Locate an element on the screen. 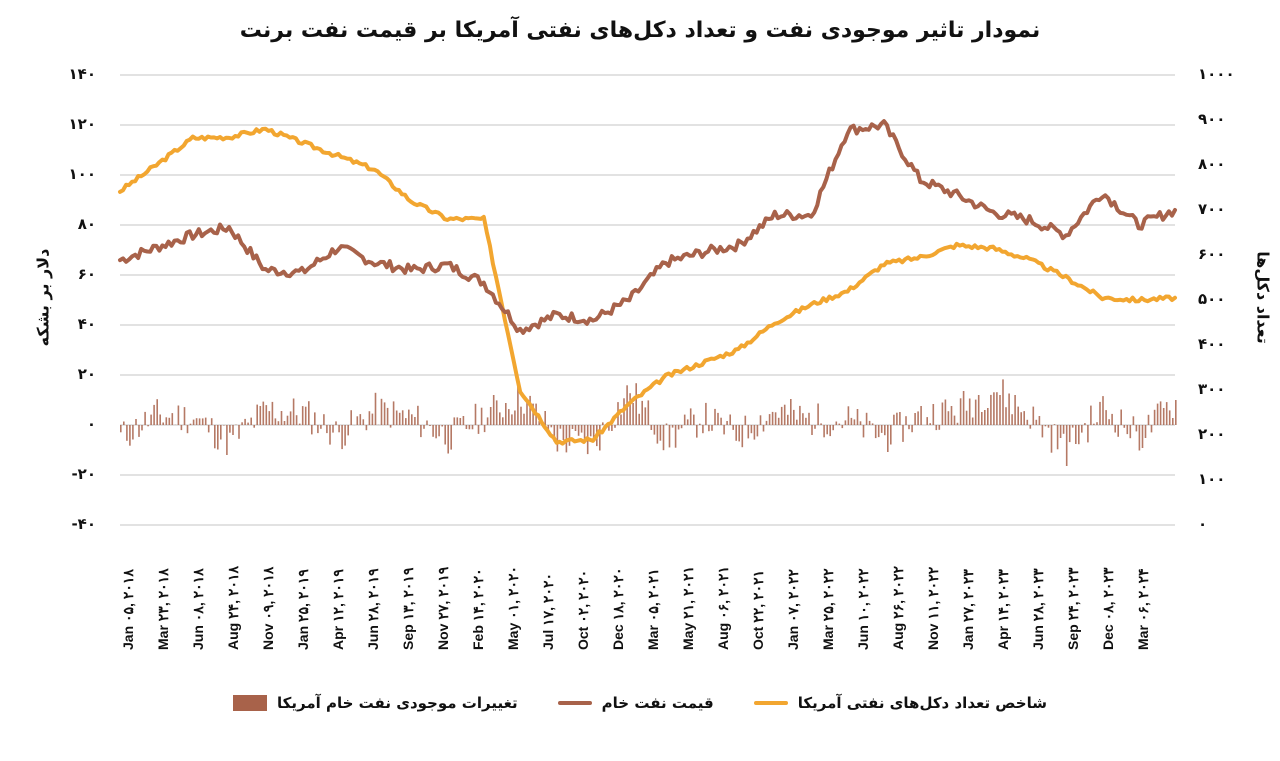  x-tick: Jan ۲۷, ۲۰۲۳ is located at coordinates (968, 609).